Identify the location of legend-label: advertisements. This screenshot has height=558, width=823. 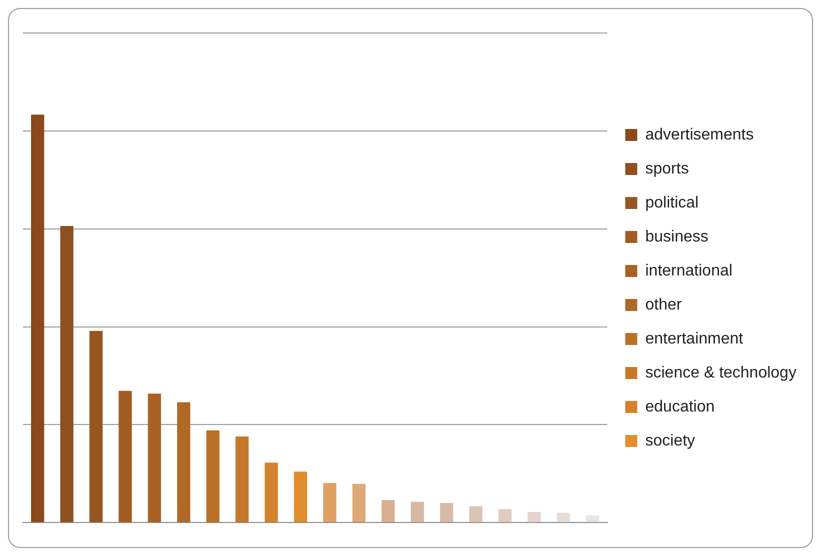
(699, 135).